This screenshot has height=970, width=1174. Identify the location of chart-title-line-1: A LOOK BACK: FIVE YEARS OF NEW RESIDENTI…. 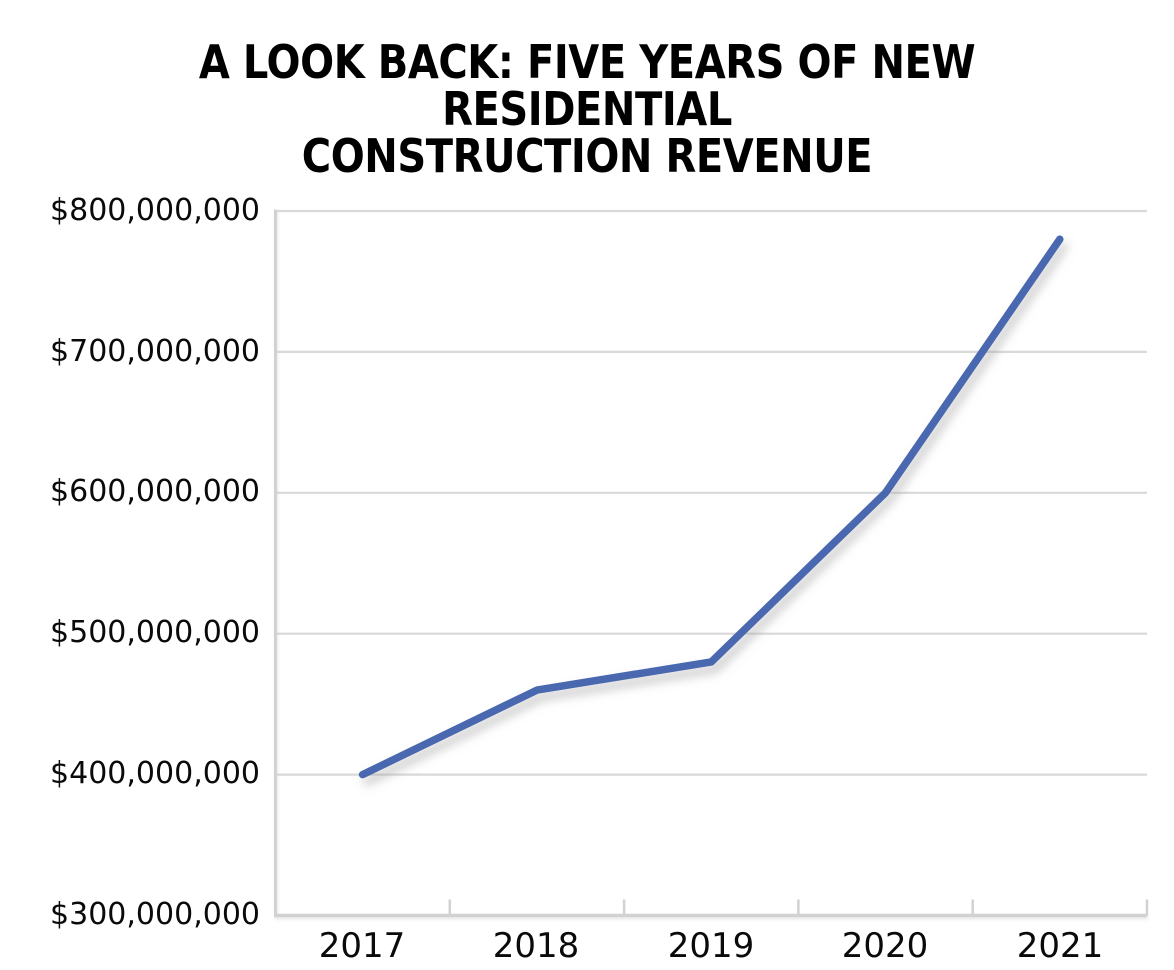
(587, 85).